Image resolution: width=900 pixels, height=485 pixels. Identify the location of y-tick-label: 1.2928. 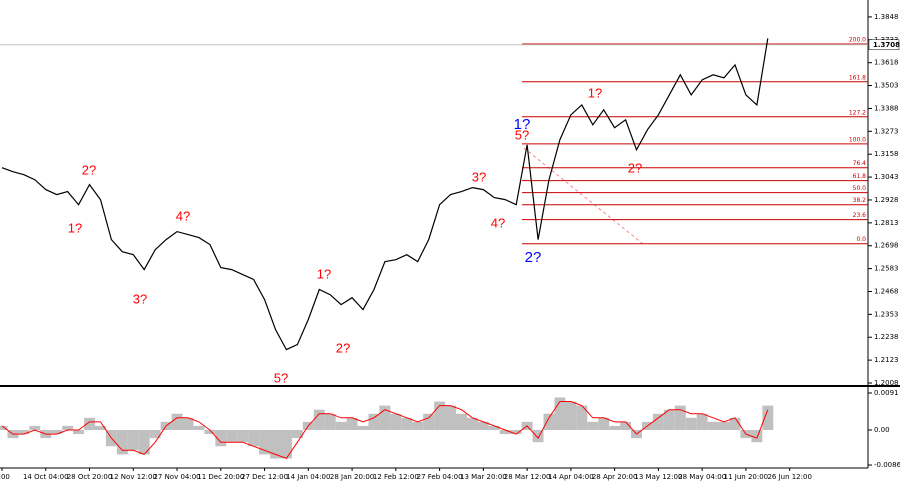
(886, 200).